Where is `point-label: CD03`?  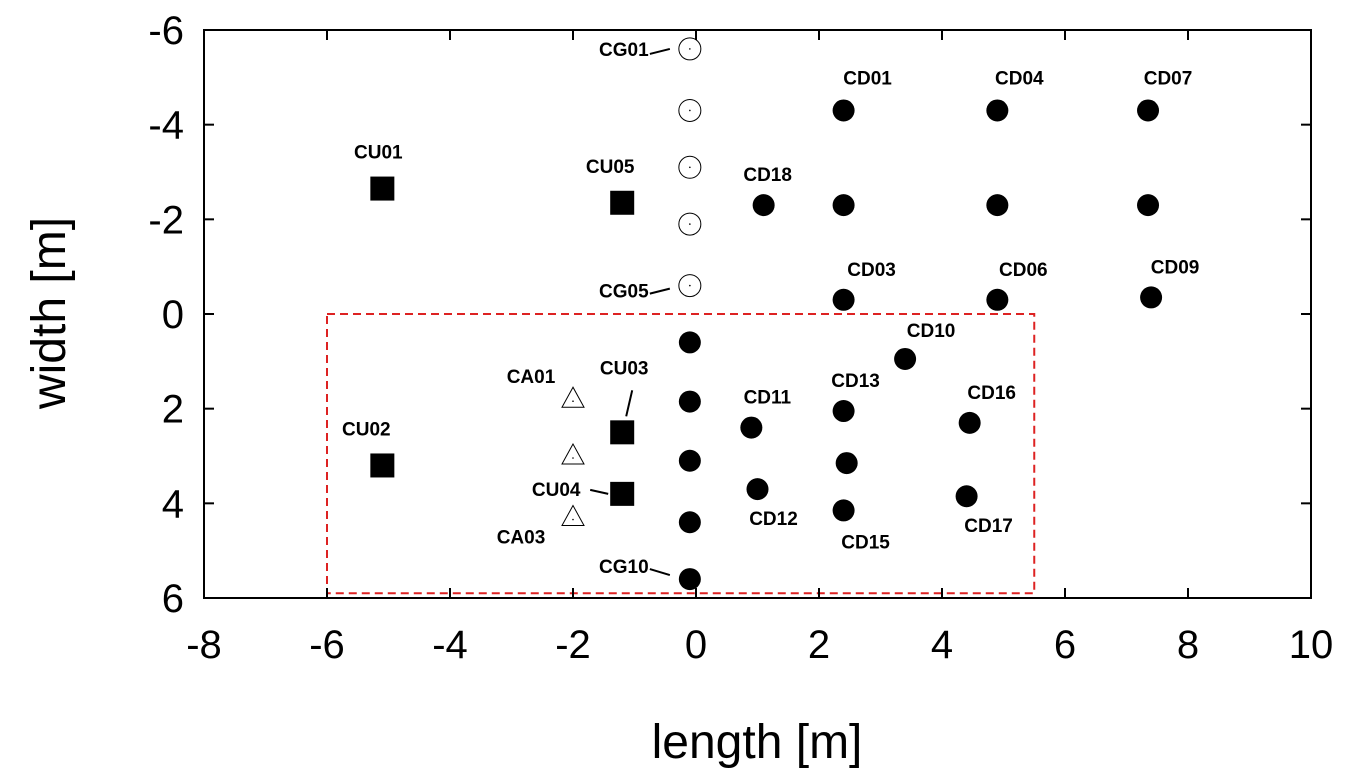
point-label: CD03 is located at coordinates (871, 270).